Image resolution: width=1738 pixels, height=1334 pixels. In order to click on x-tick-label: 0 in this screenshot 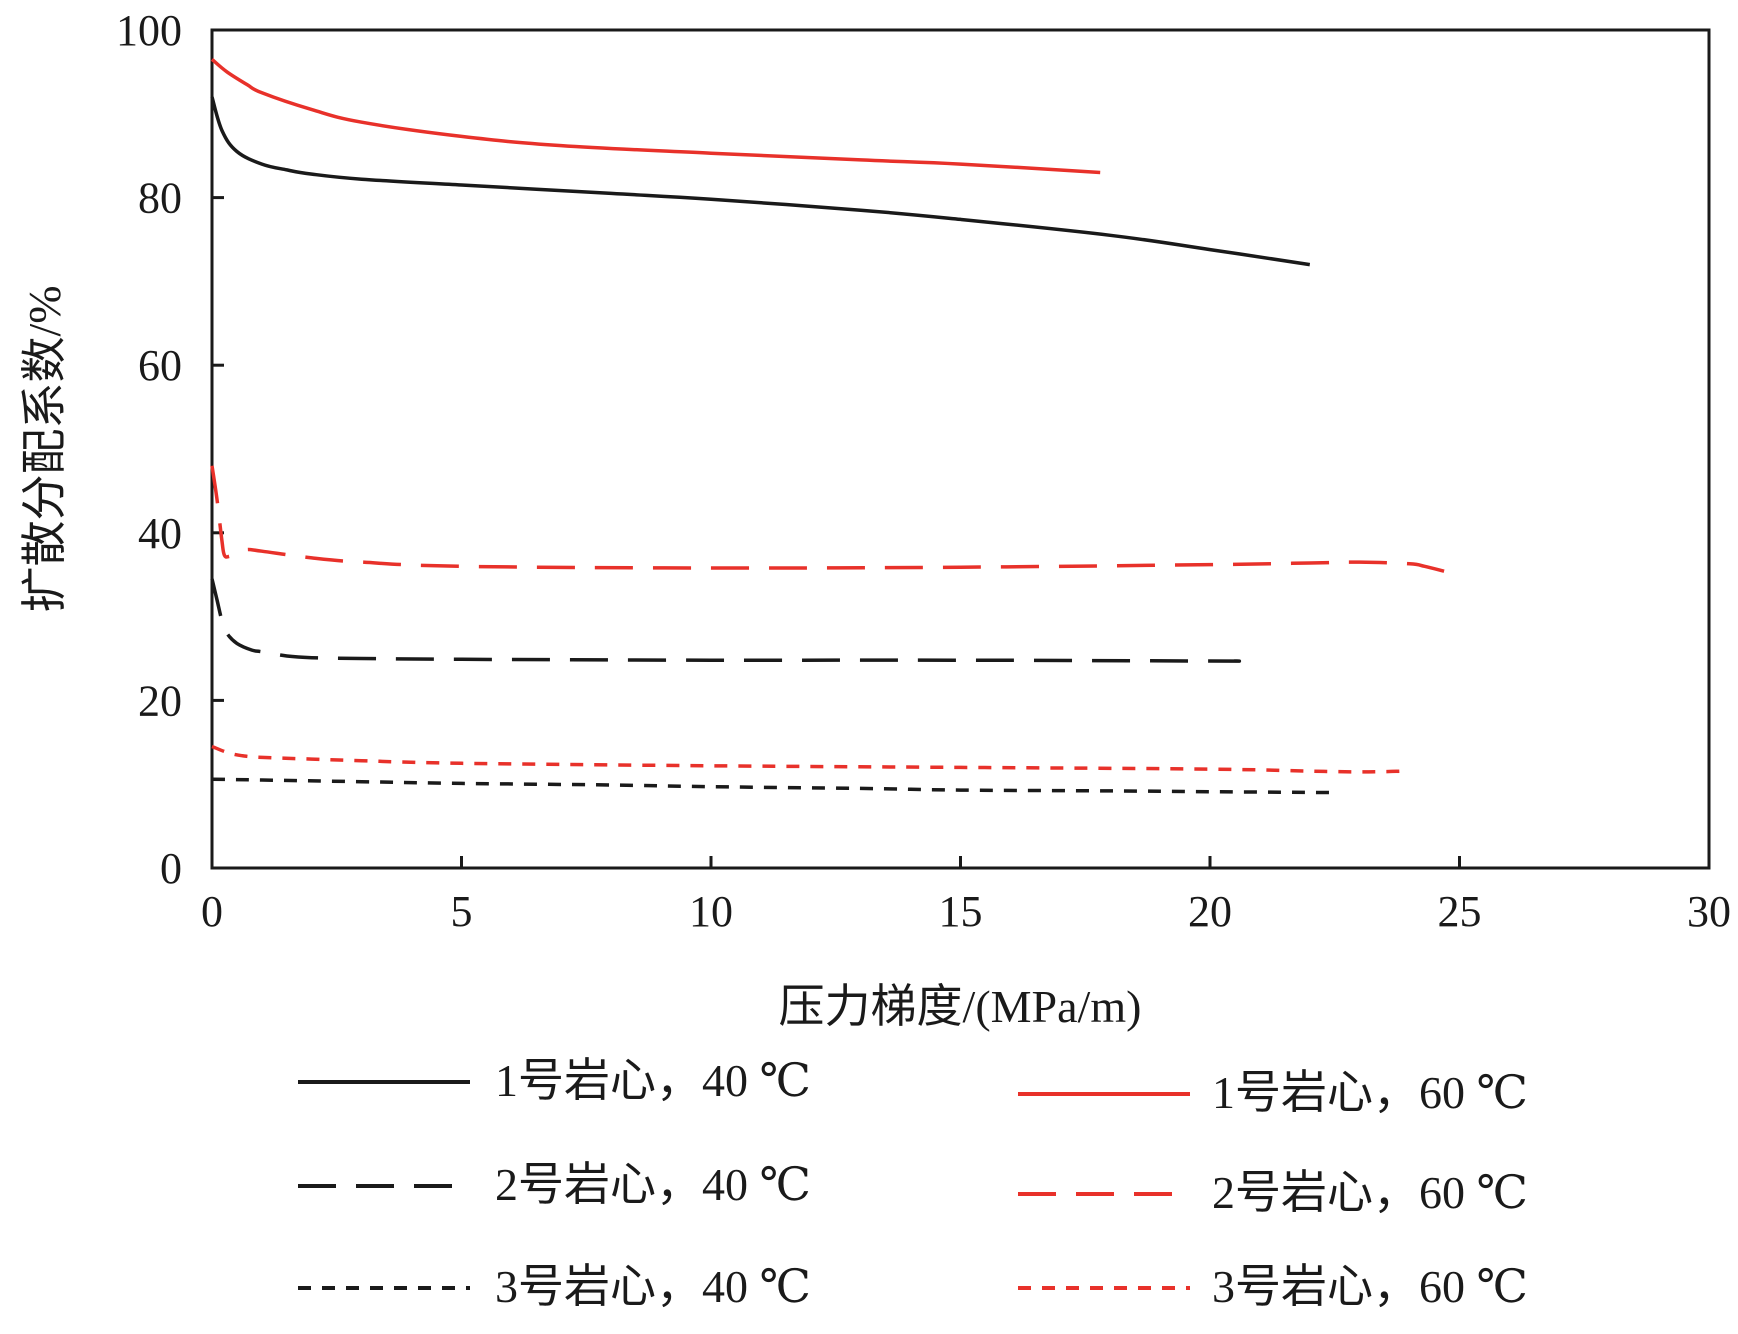, I will do `click(212, 911)`.